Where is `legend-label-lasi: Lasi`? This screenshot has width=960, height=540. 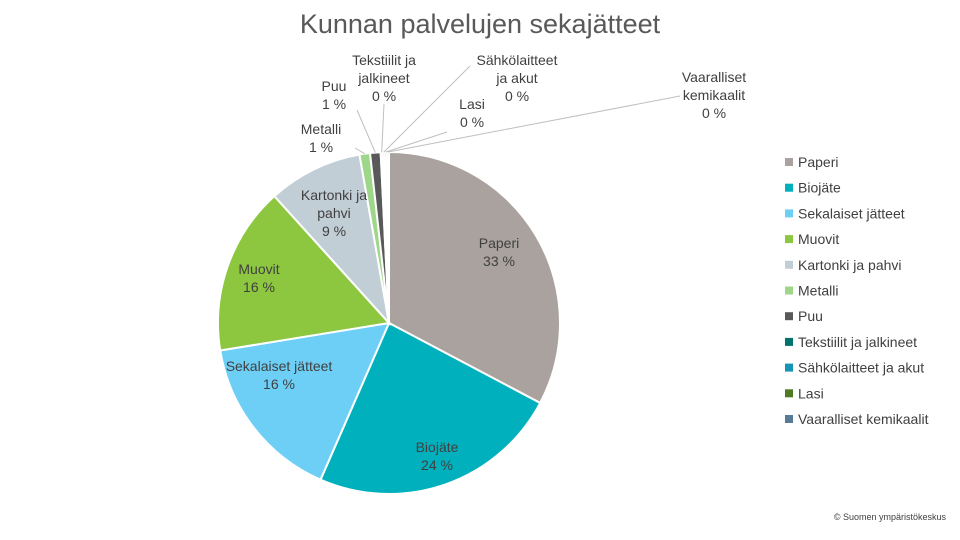
legend-label-lasi: Lasi is located at coordinates (811, 393).